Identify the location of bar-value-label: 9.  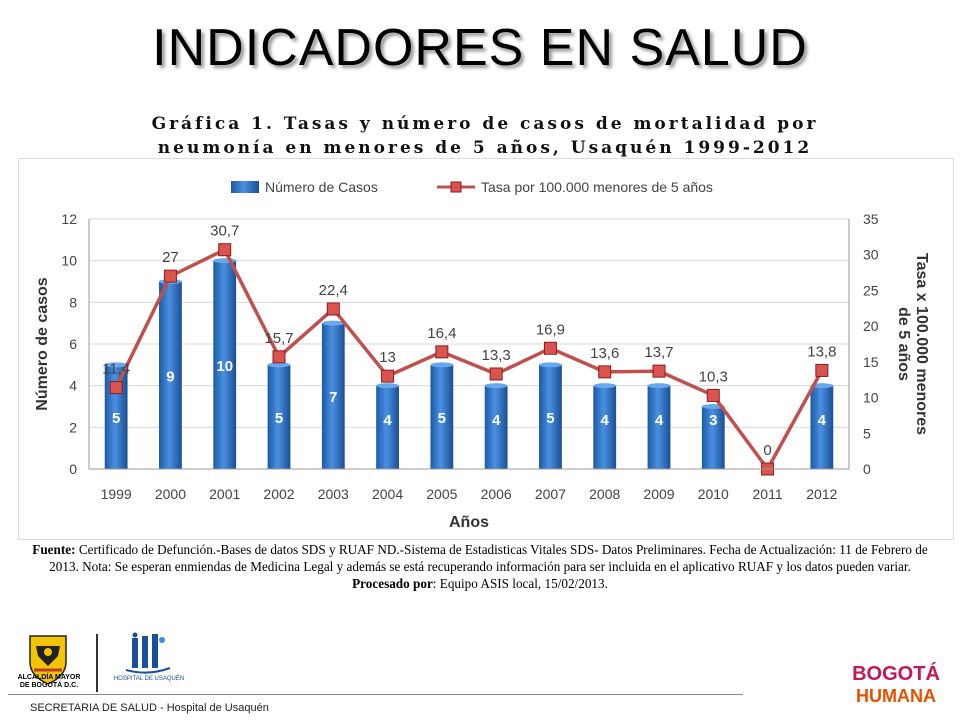
(170, 376).